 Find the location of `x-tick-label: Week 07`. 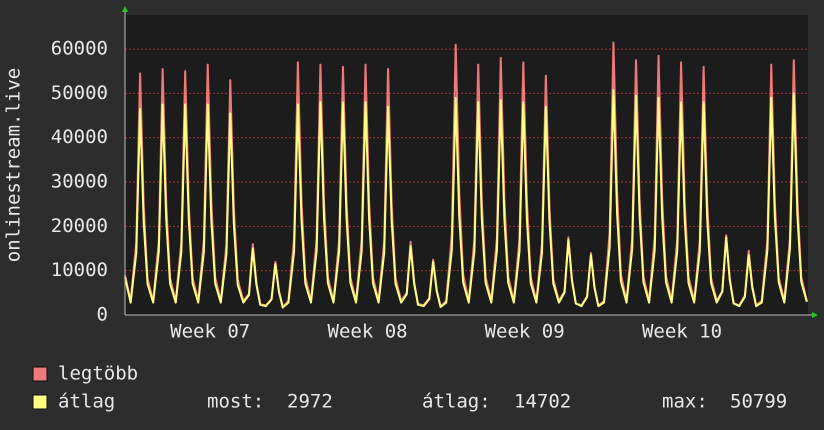

x-tick-label: Week 07 is located at coordinates (210, 332).